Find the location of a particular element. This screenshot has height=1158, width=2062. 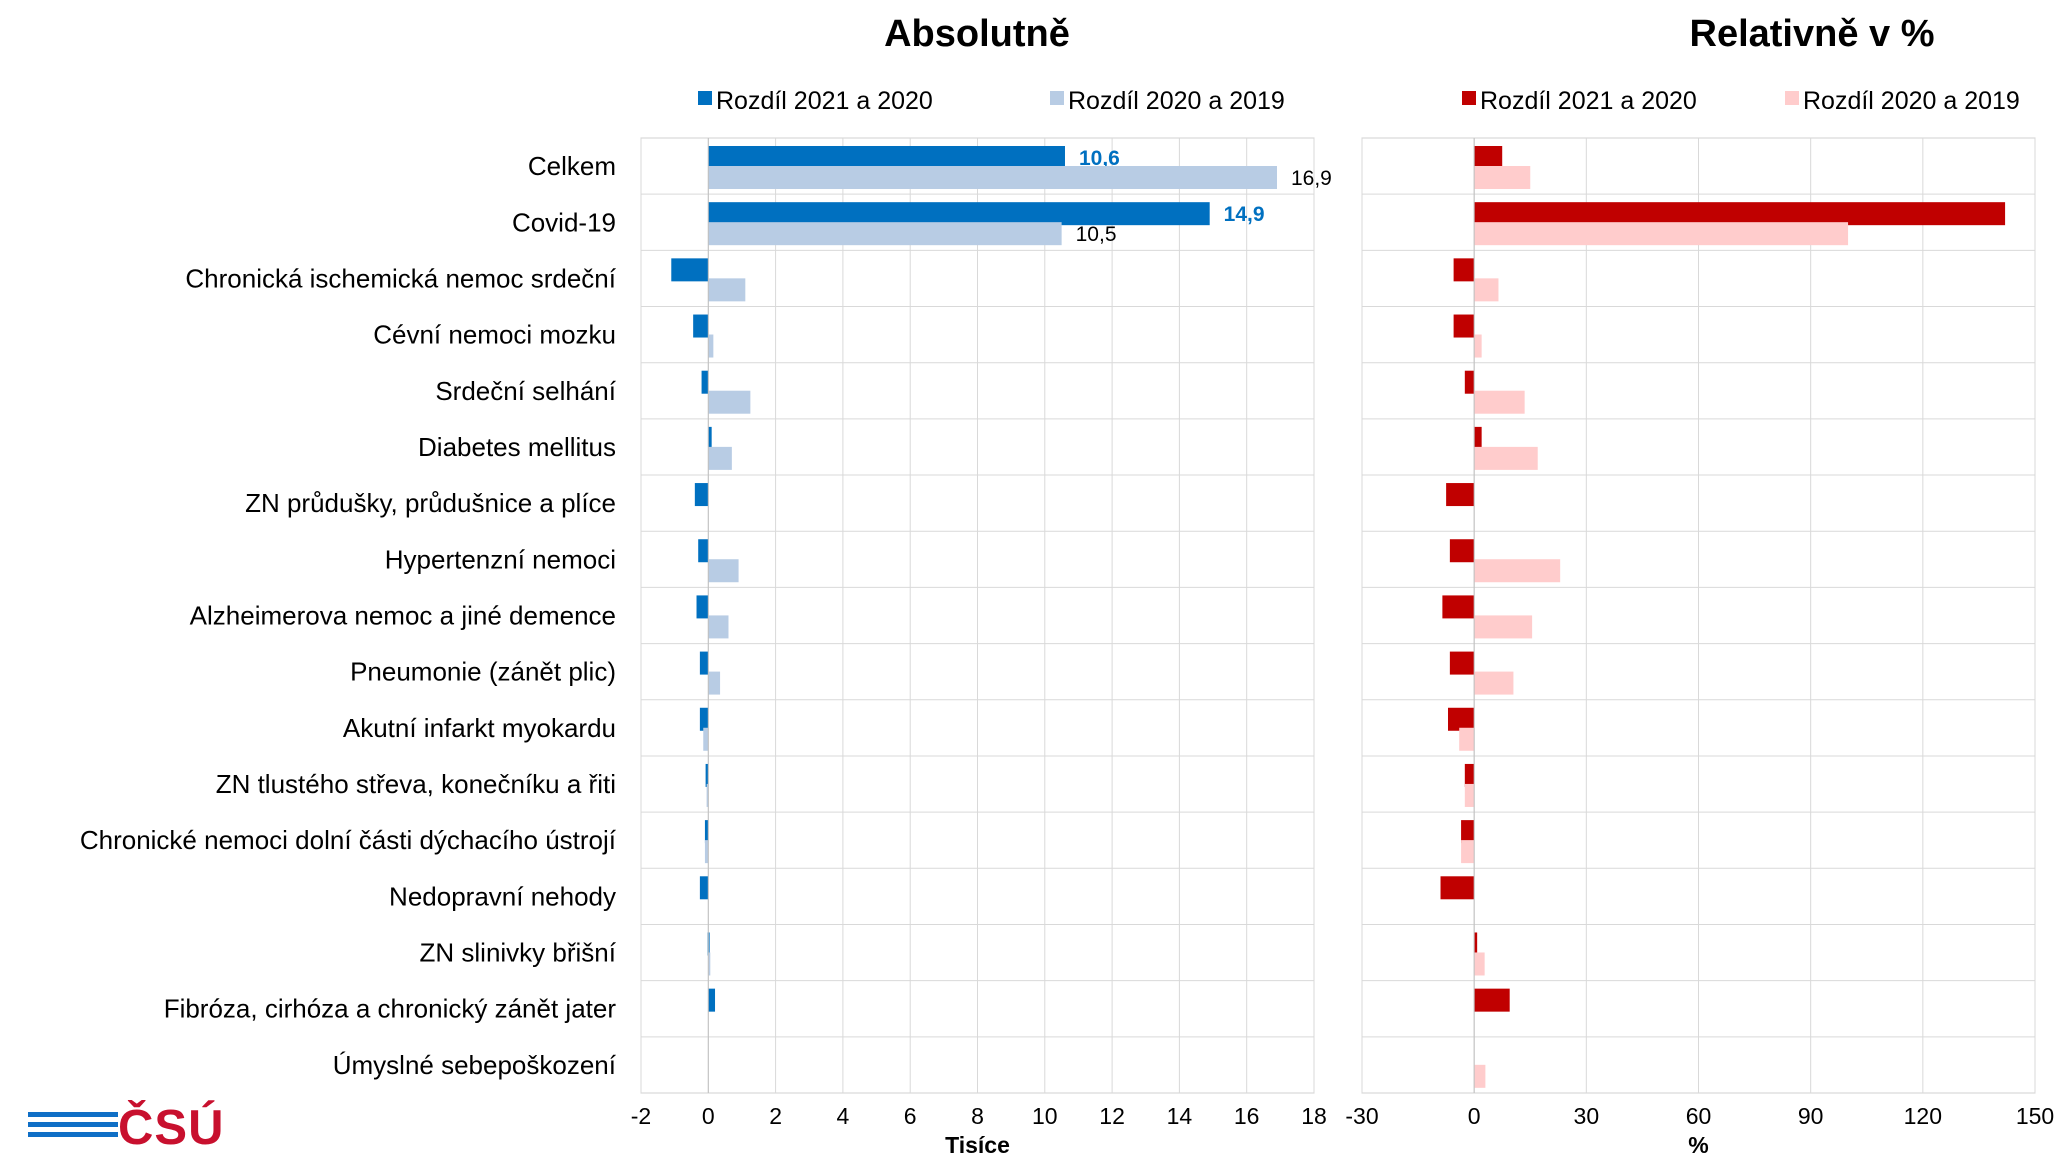

abs-tick-label: 4 is located at coordinates (843, 1116).